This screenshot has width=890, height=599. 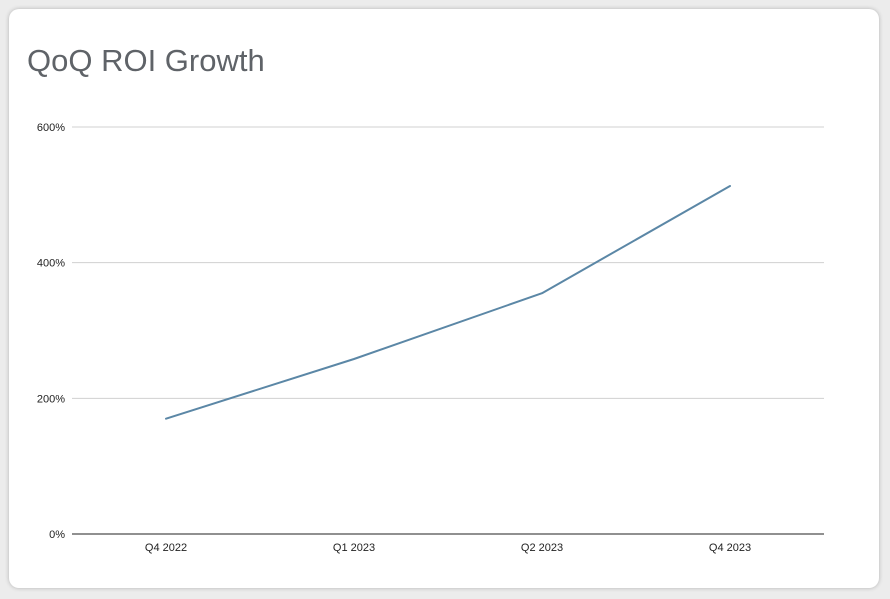 What do you see at coordinates (51, 264) in the screenshot?
I see `y-tick-label: 400%` at bounding box center [51, 264].